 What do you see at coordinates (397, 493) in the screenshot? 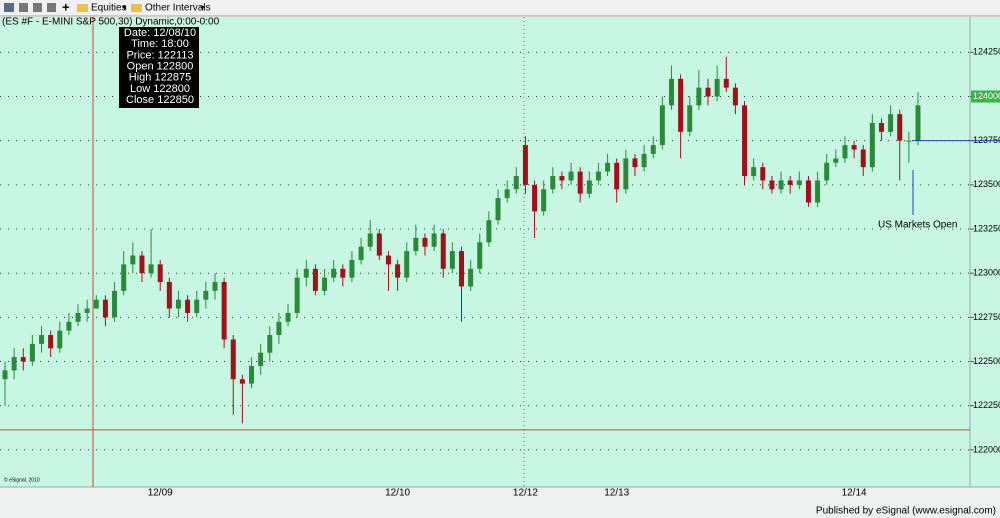
I see `x-tick-label: 12/10` at bounding box center [397, 493].